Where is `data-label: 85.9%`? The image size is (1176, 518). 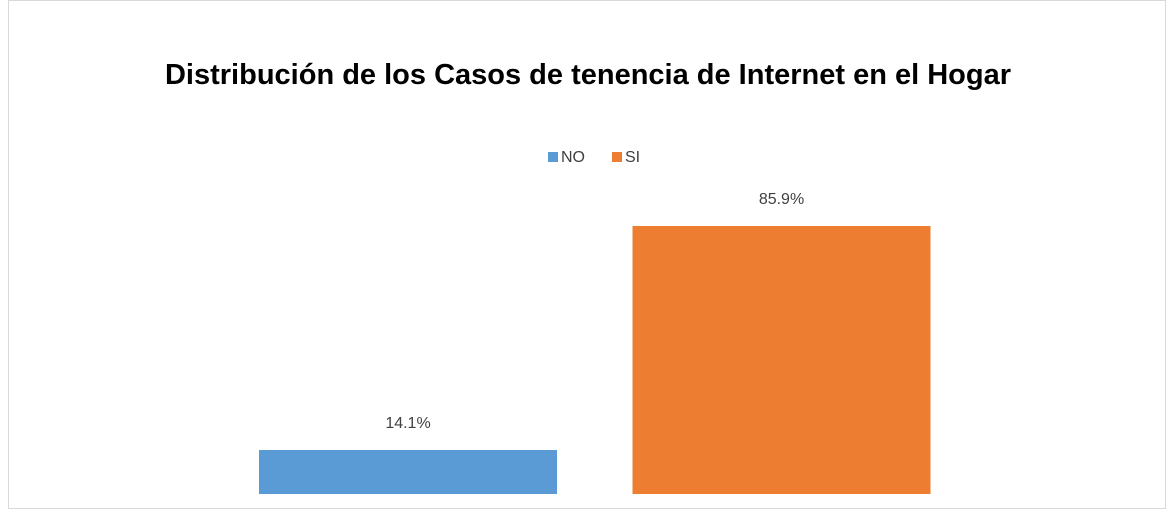
data-label: 85.9% is located at coordinates (781, 199).